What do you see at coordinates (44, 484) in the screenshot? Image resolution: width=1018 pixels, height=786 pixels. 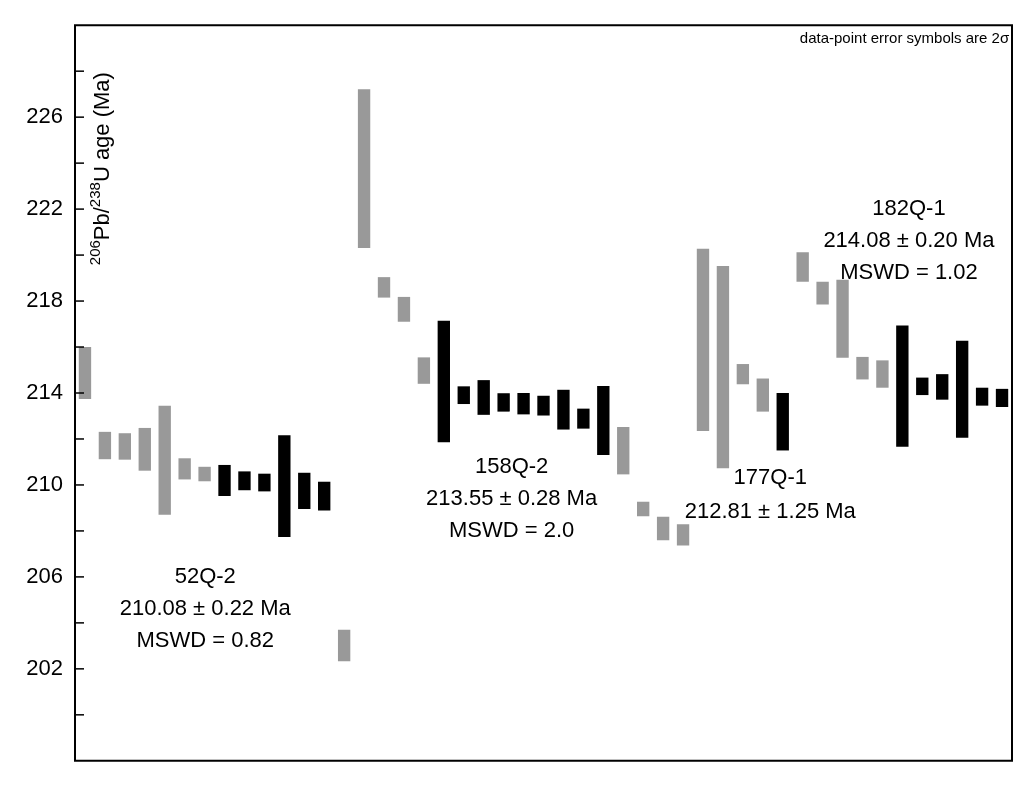 I see `y-tick-label: 210` at bounding box center [44, 484].